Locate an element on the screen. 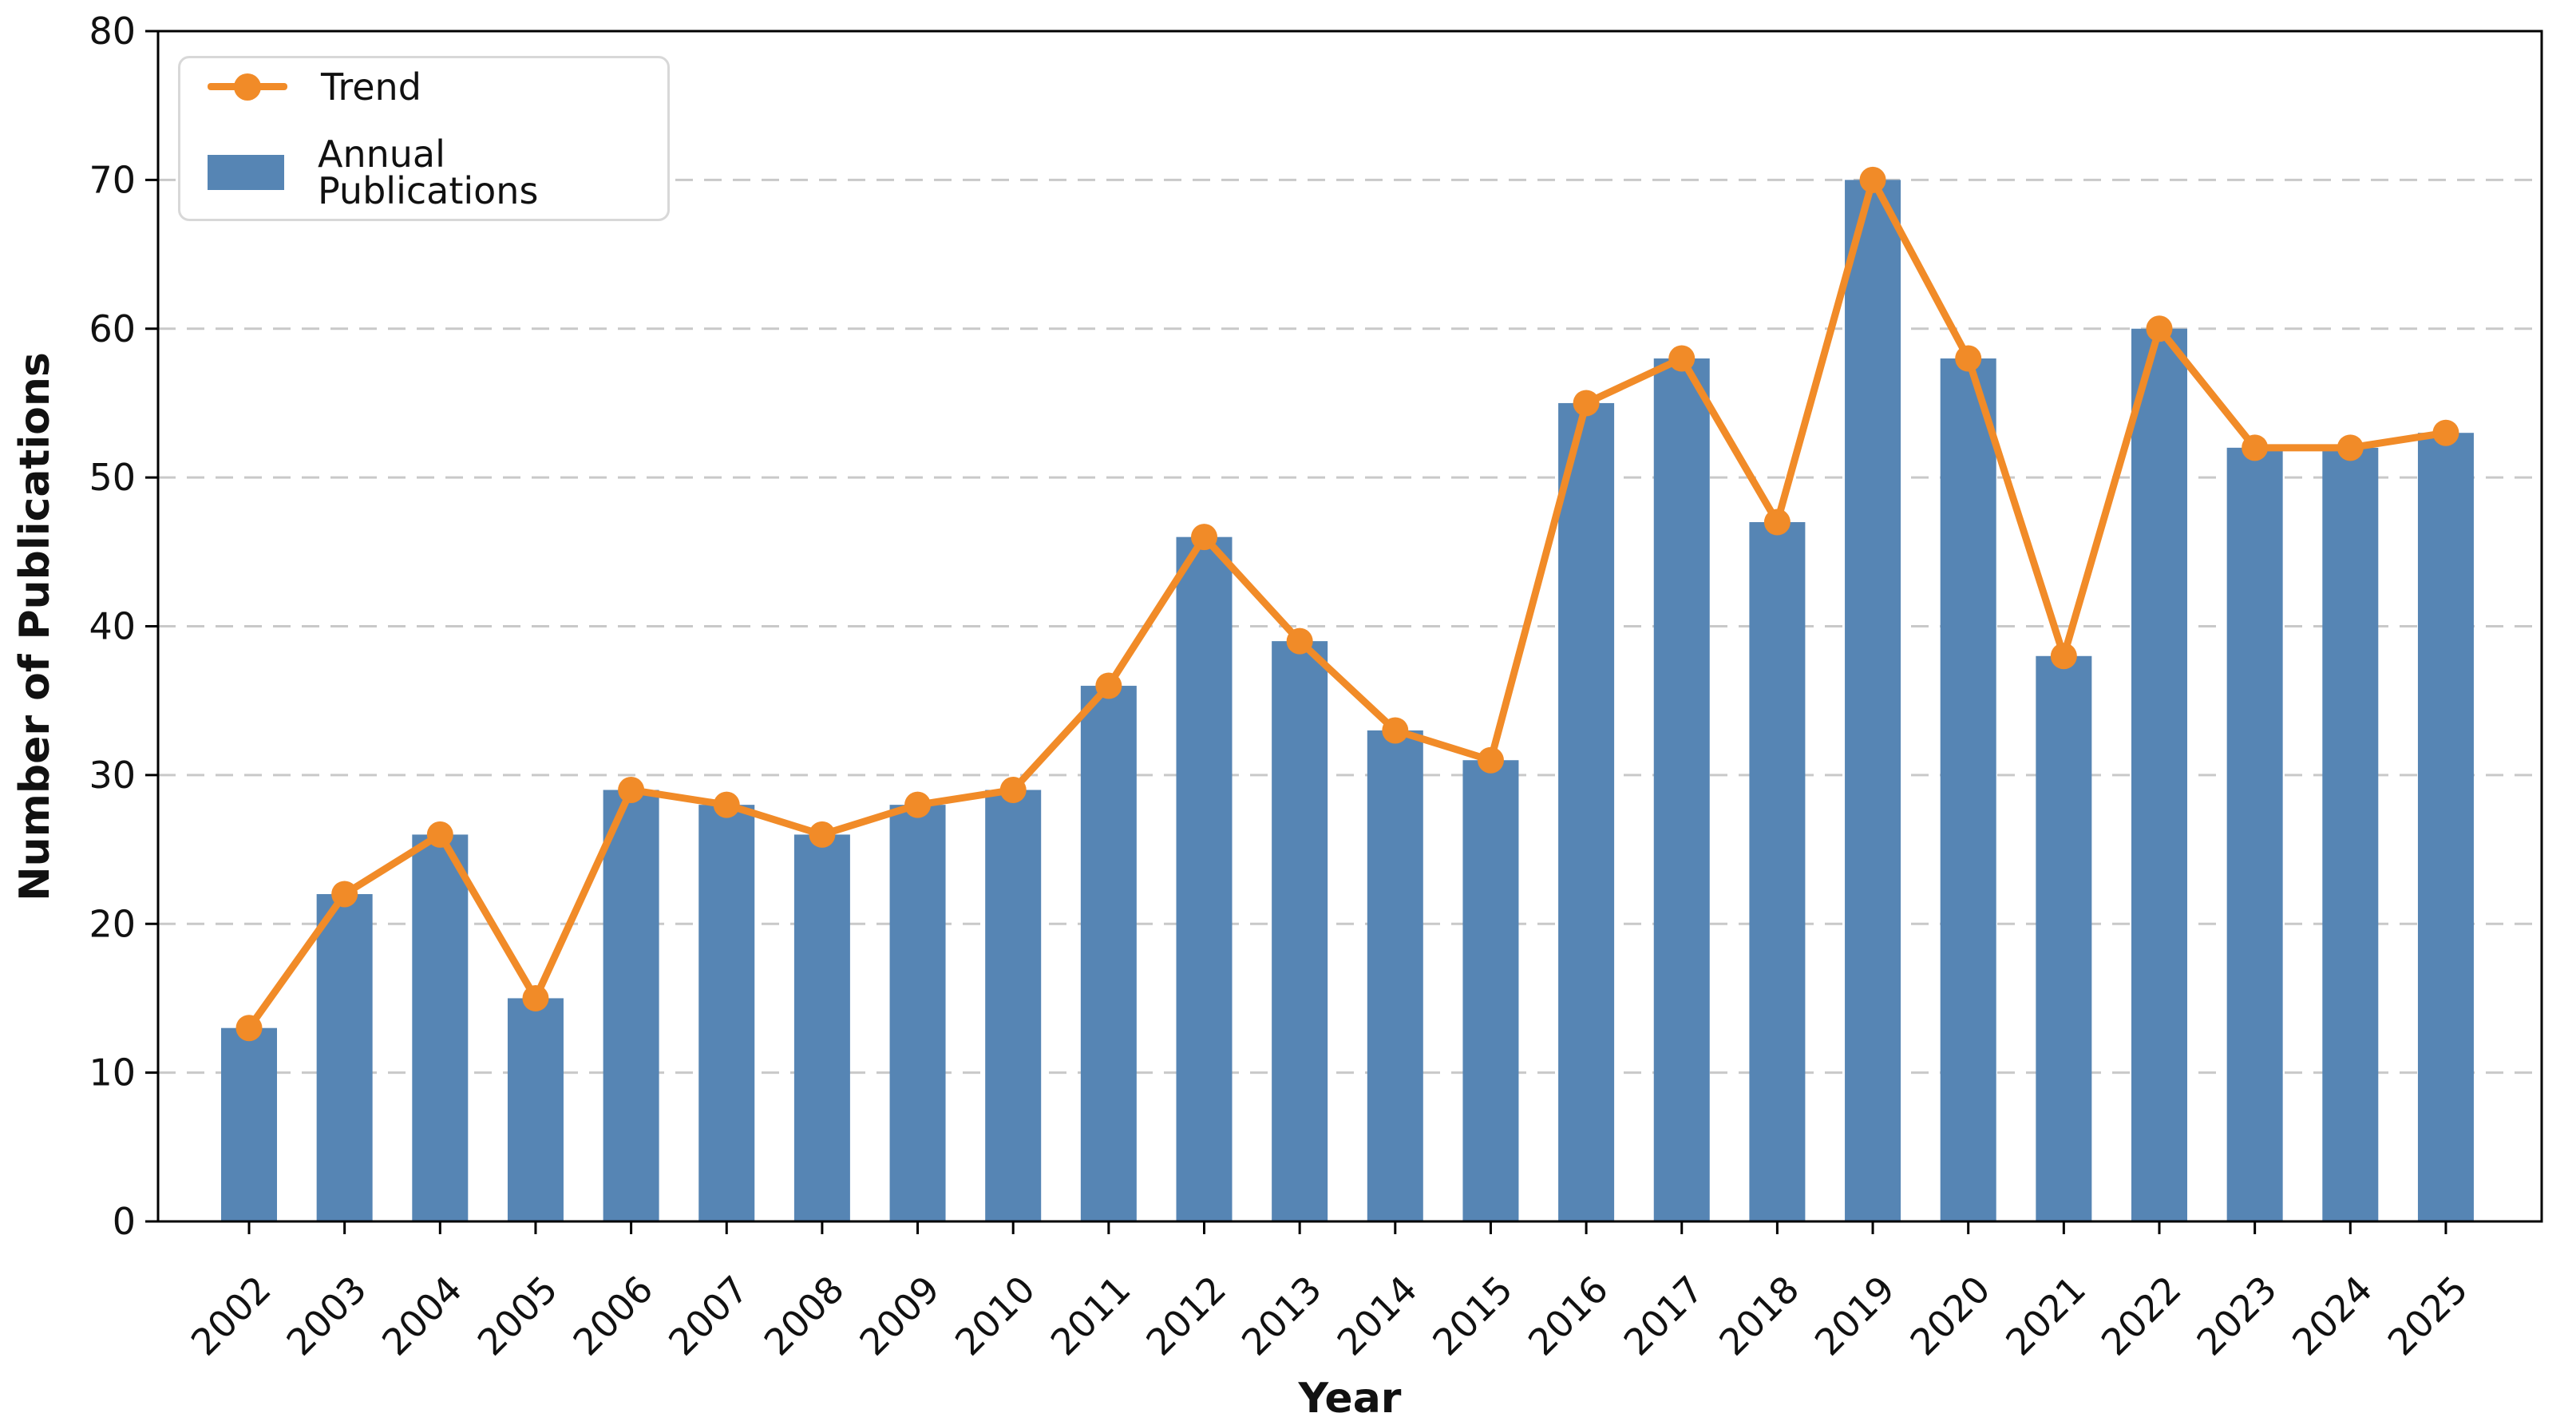  trend-marker-2017 is located at coordinates (1682, 358).